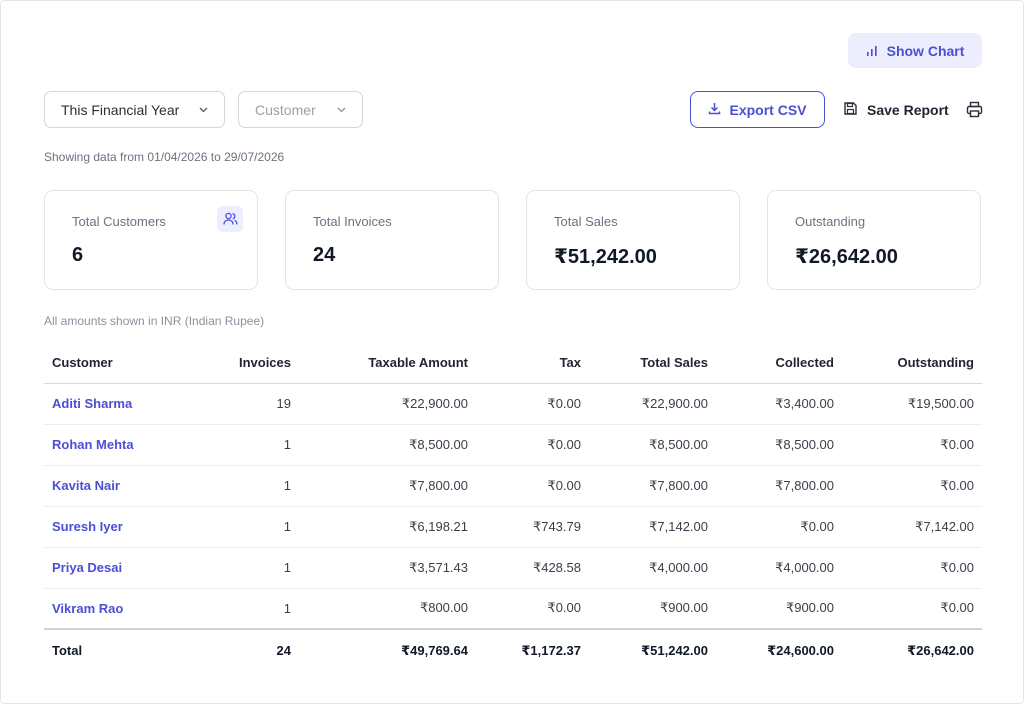  Describe the element at coordinates (586, 221) in the screenshot. I see `stat-label: Total Sales` at that location.